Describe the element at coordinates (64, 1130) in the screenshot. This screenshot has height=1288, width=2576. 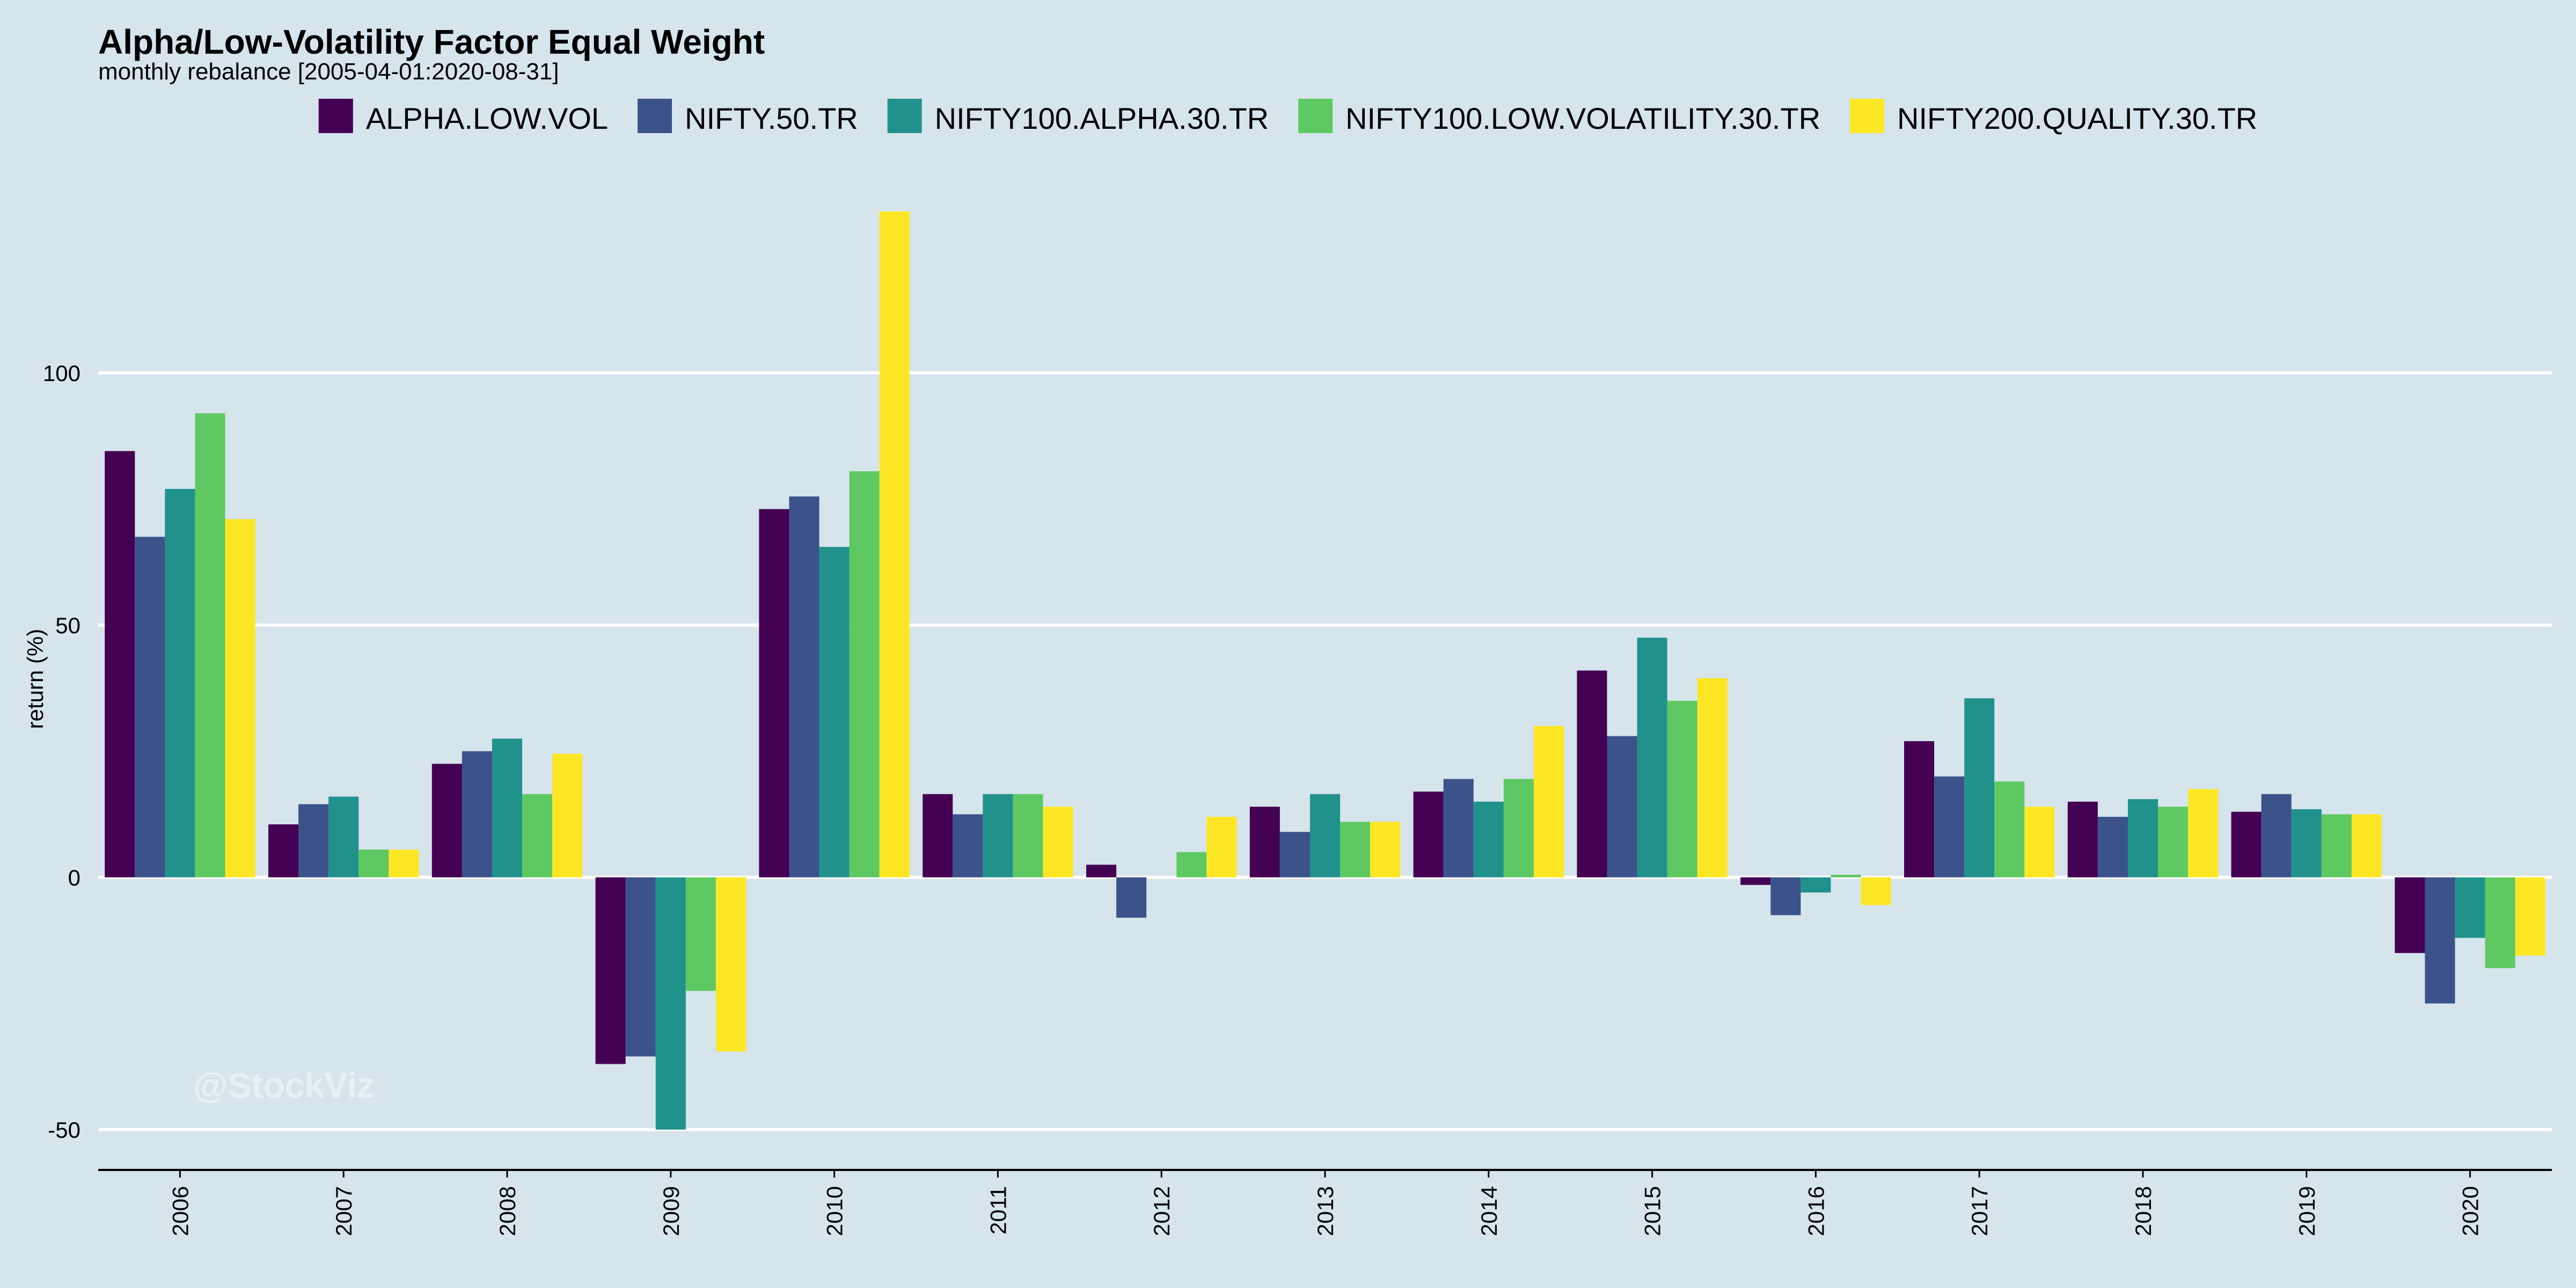
I see `y-tick-label: -50` at that location.